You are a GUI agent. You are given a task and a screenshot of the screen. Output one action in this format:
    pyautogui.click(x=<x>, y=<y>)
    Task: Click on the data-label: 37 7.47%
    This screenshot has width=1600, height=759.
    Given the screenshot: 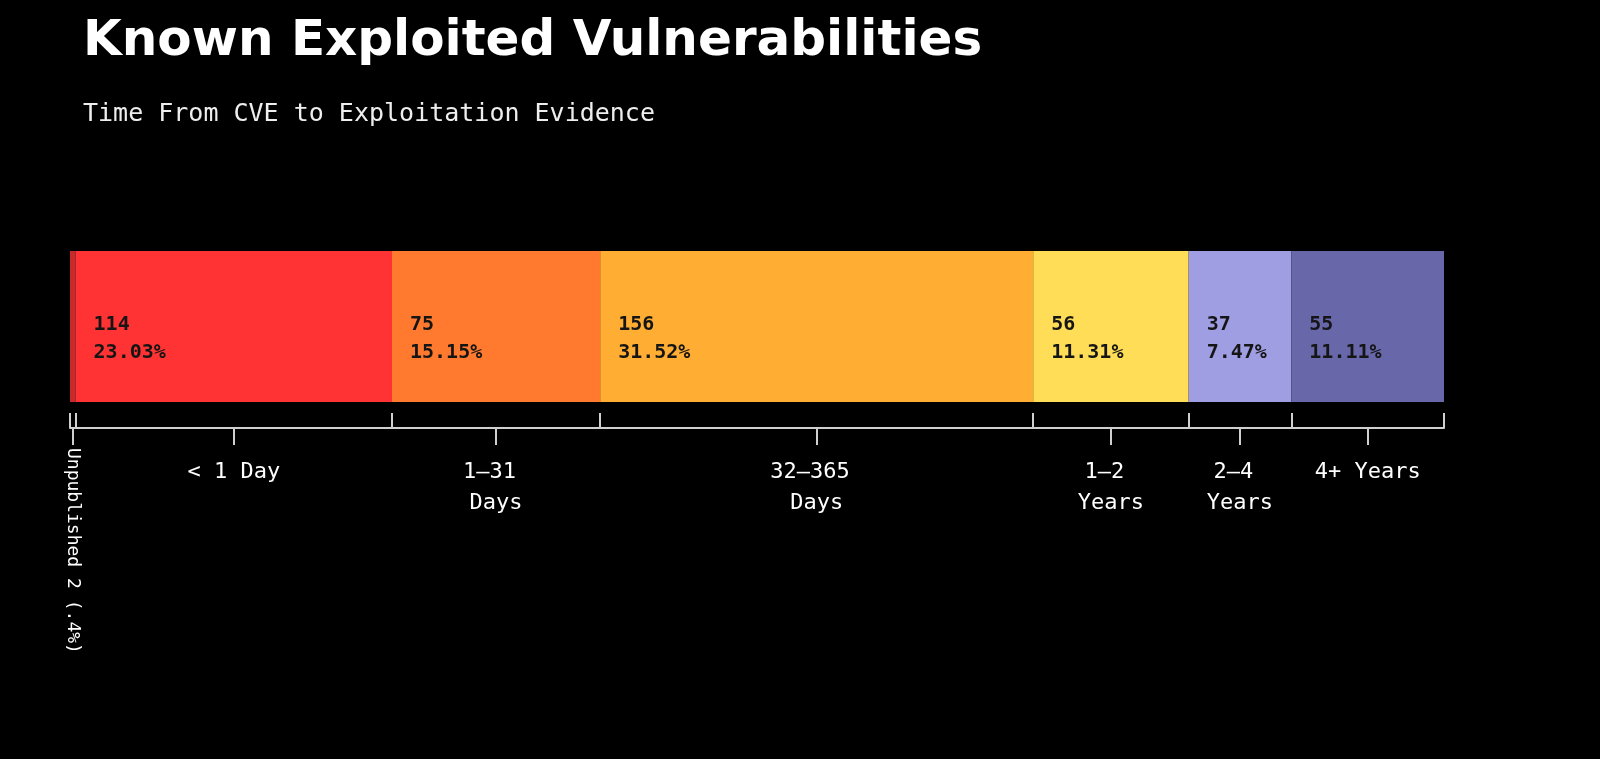 What is the action you would take?
    pyautogui.click(x=1236, y=336)
    